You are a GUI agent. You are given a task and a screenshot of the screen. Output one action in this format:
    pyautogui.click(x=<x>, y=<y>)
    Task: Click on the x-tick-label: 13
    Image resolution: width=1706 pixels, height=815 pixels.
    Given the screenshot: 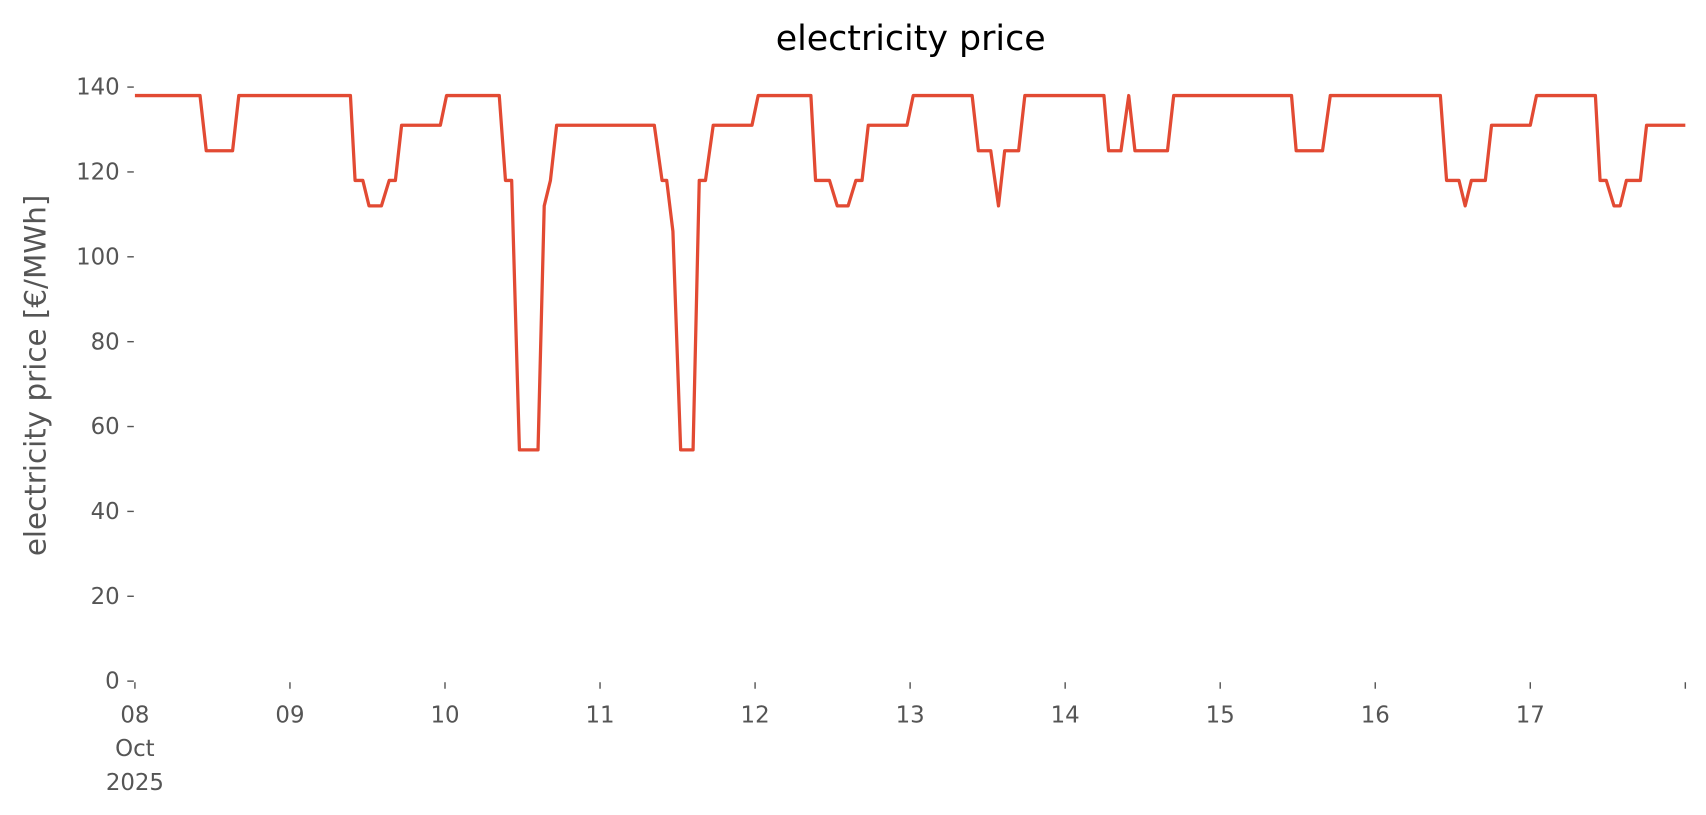 What is the action you would take?
    pyautogui.click(x=910, y=715)
    